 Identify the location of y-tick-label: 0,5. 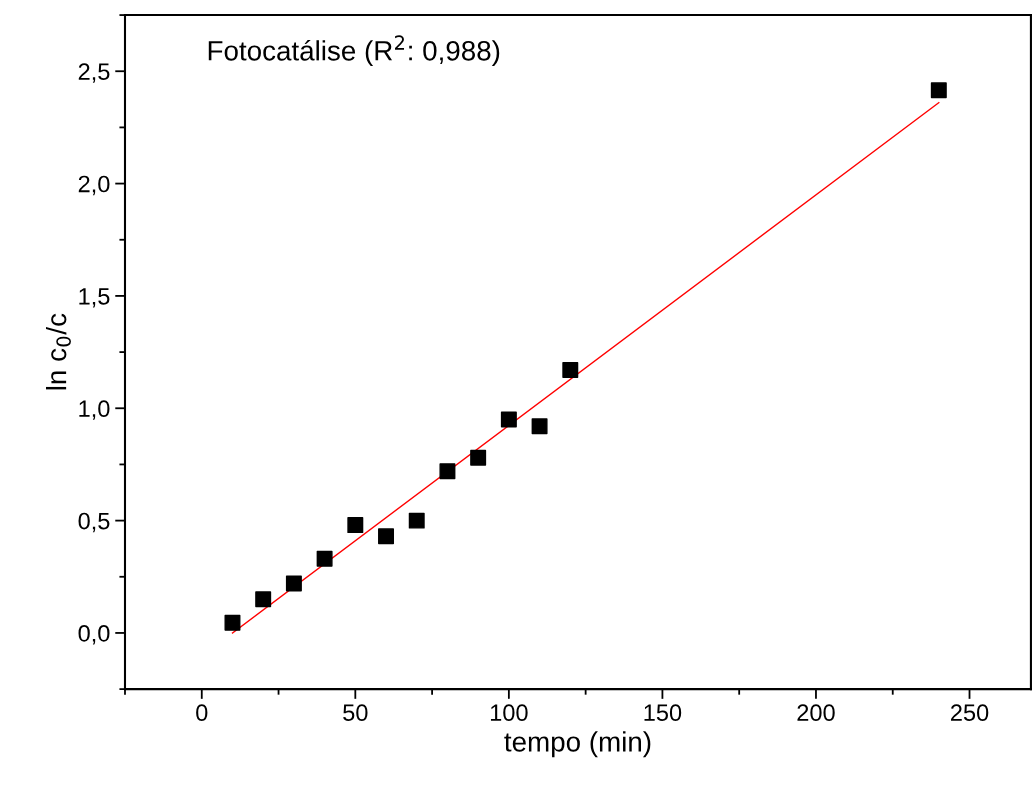
(94, 522).